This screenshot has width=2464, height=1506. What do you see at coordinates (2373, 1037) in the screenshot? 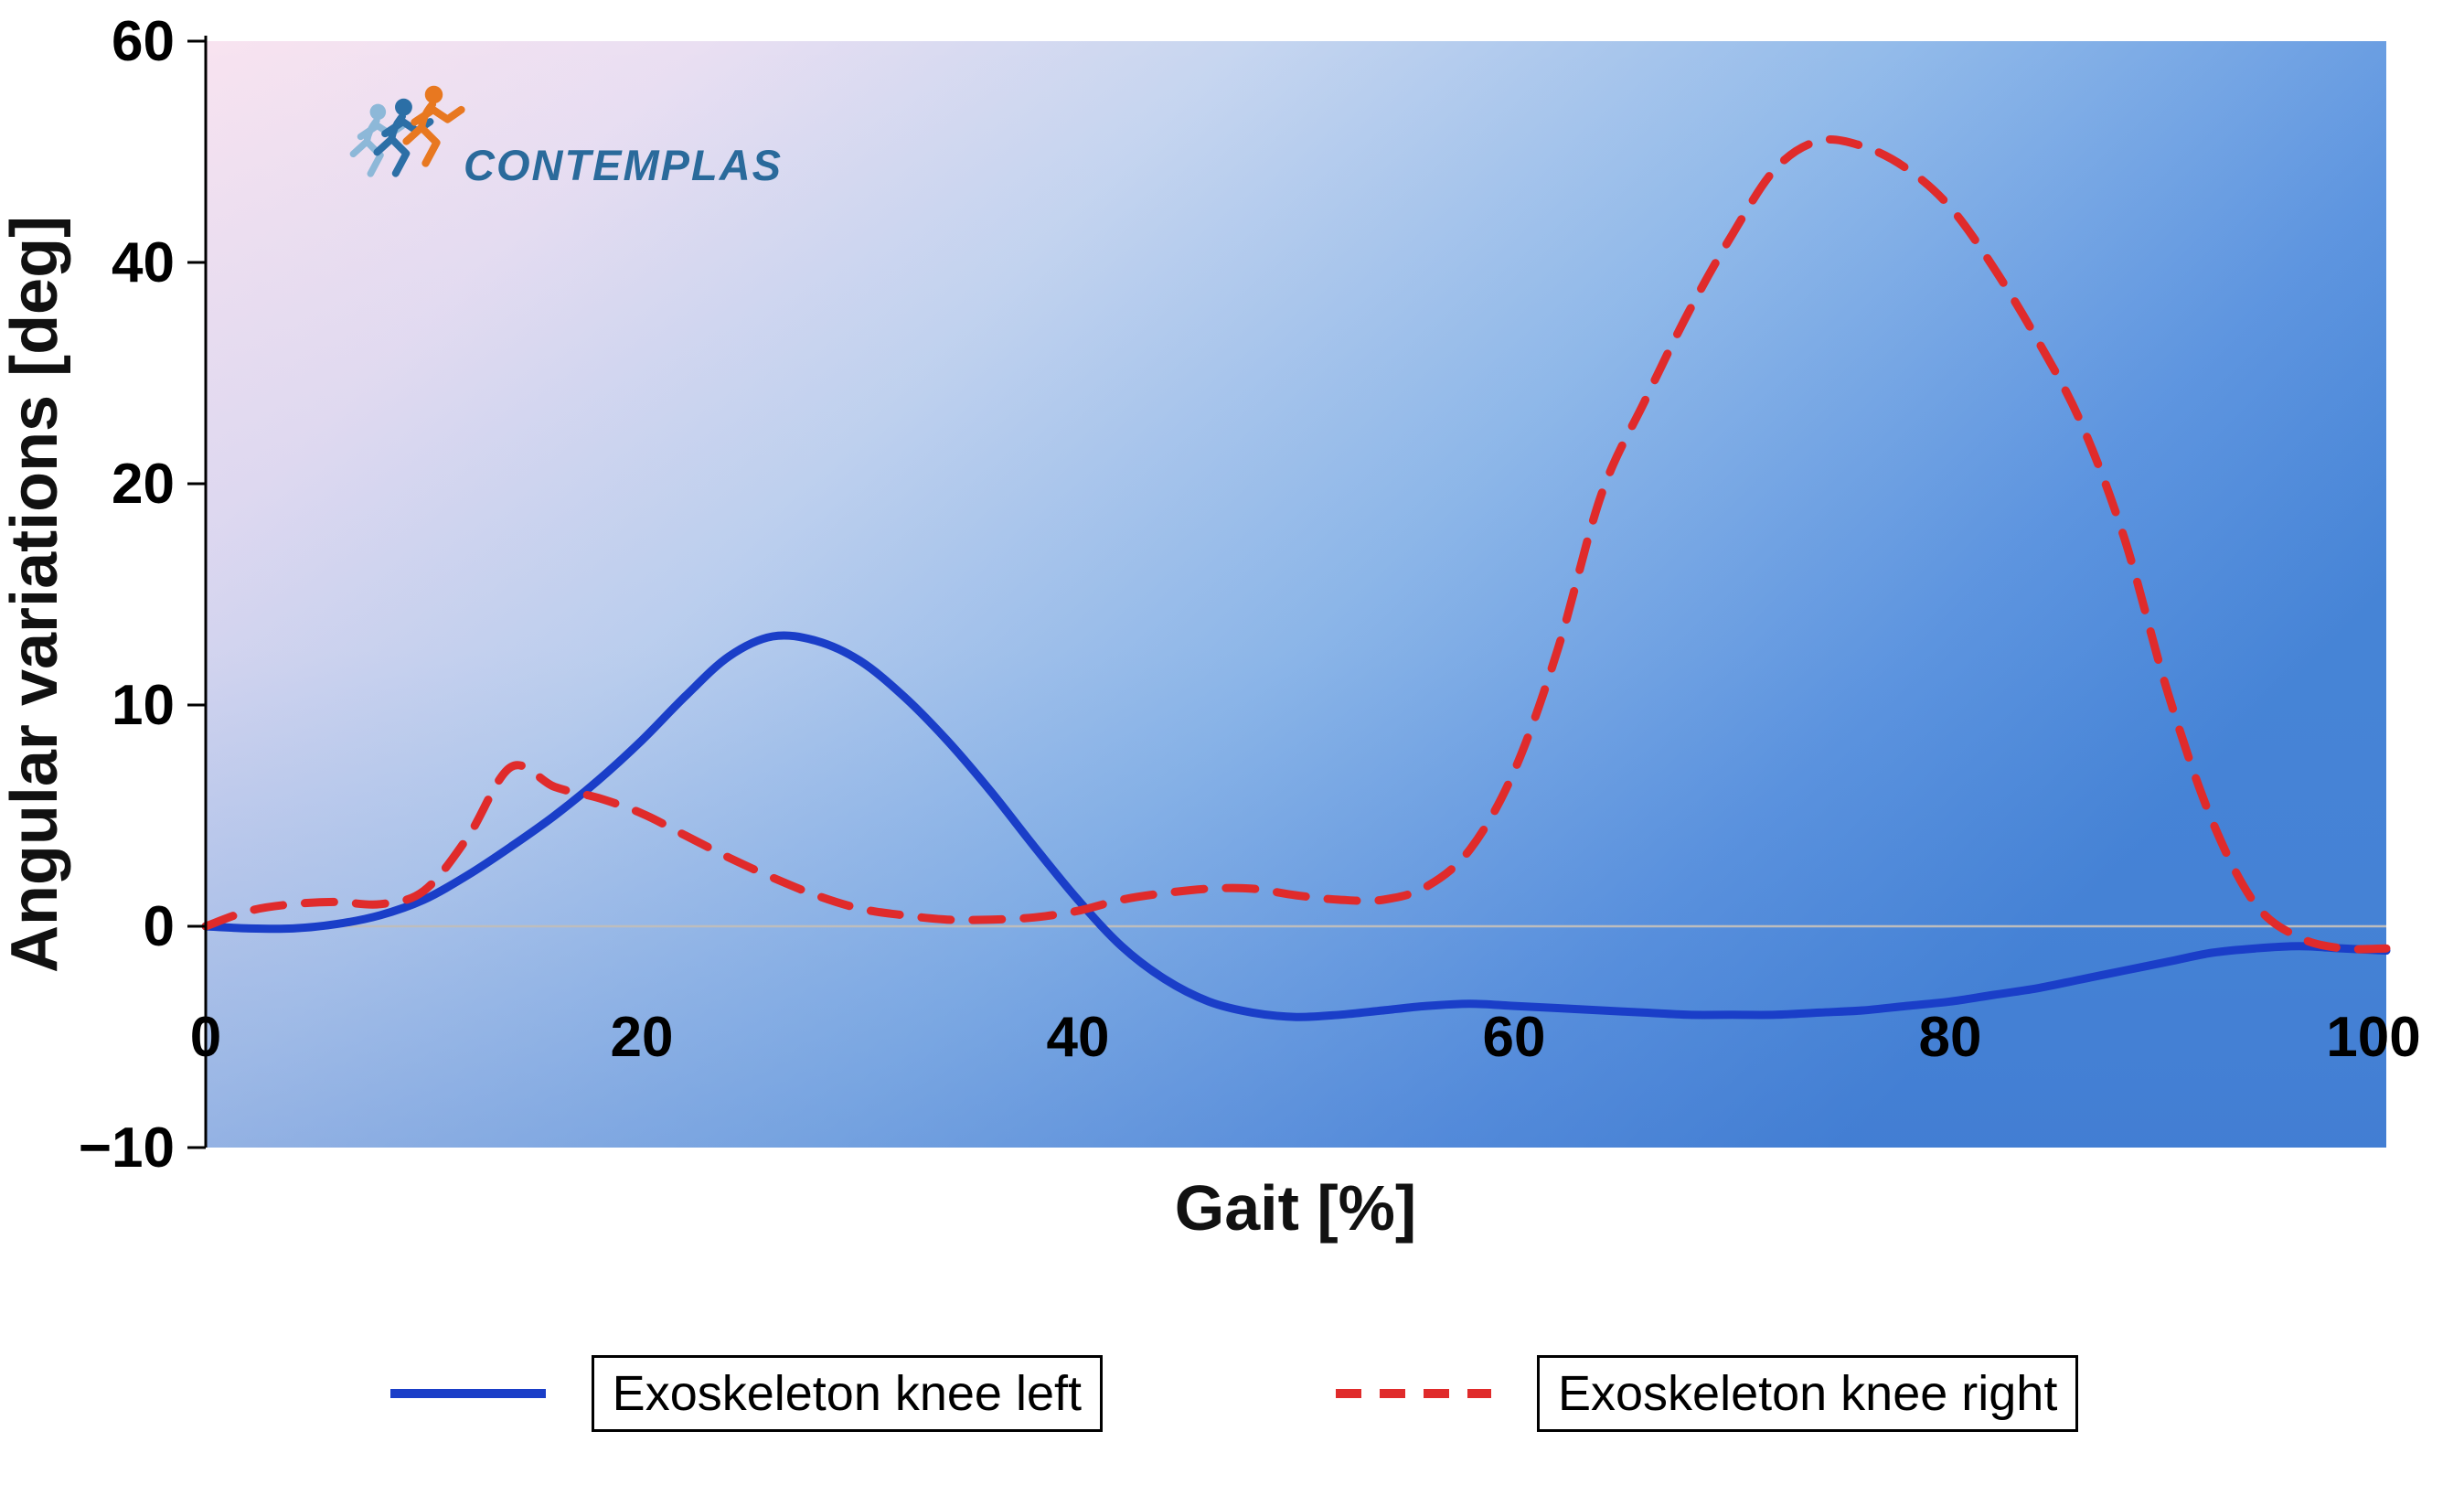
I see `svg-text: 100` at bounding box center [2373, 1037].